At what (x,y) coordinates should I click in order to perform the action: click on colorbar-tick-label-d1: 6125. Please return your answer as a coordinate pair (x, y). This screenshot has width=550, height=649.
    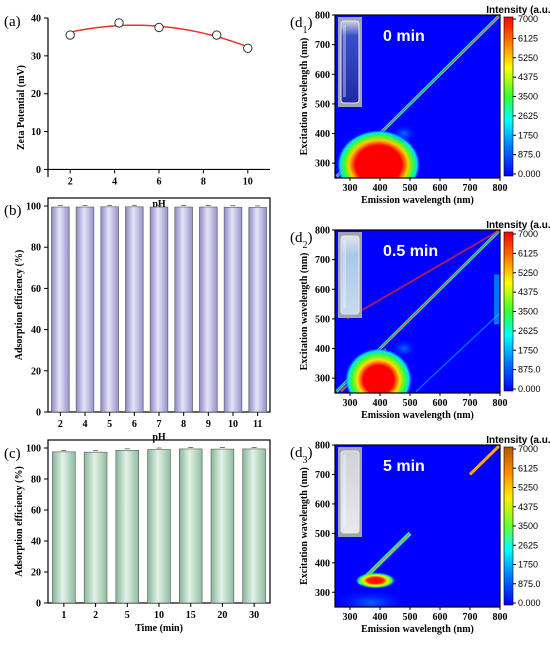
    Looking at the image, I should click on (528, 38).